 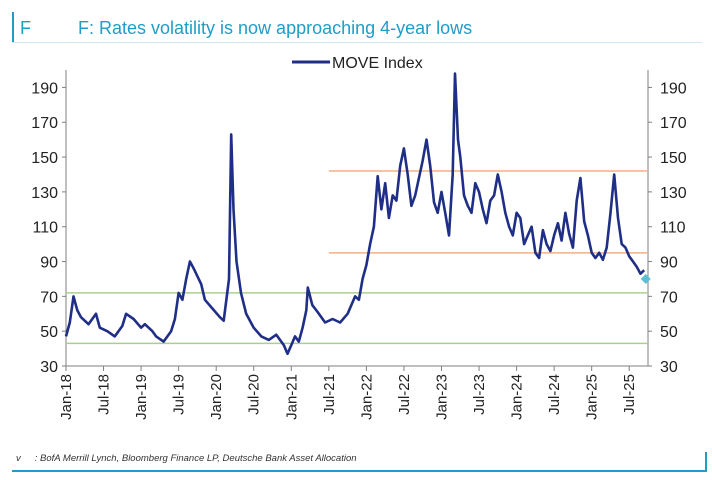 I want to click on x-tick-label: Jan-20, so click(x=216, y=397).